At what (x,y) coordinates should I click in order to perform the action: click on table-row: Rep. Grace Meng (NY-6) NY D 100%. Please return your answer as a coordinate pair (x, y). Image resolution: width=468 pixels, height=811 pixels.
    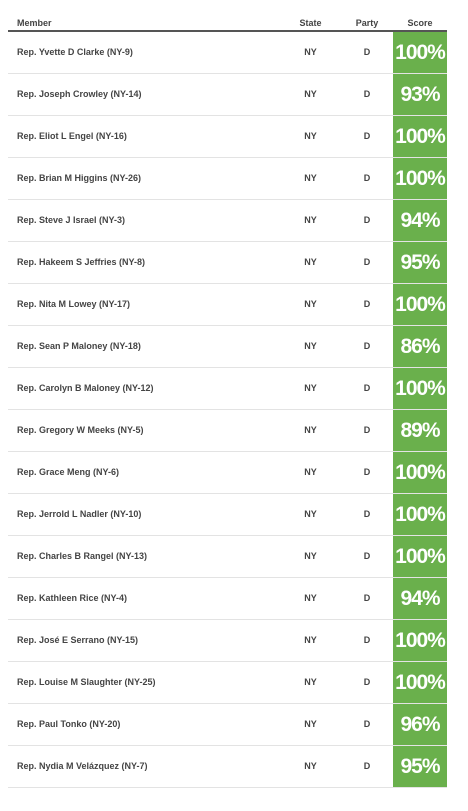
    Looking at the image, I should click on (227, 473).